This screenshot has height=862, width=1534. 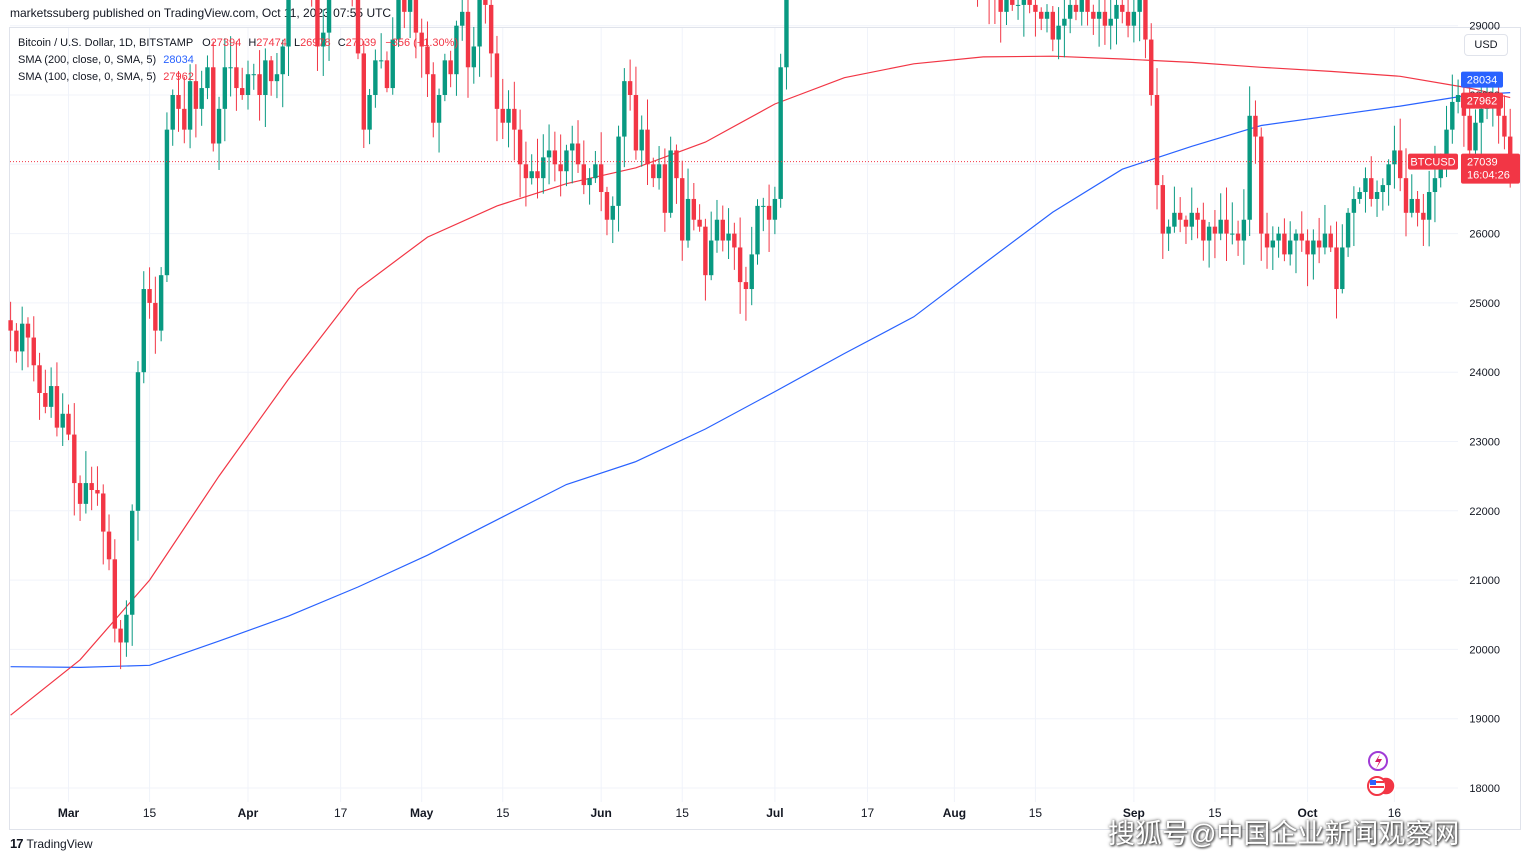 What do you see at coordinates (238, 77) in the screenshot?
I see `legend-sma100-row: SMA (100, close, 0, SMA, 5) 27962` at bounding box center [238, 77].